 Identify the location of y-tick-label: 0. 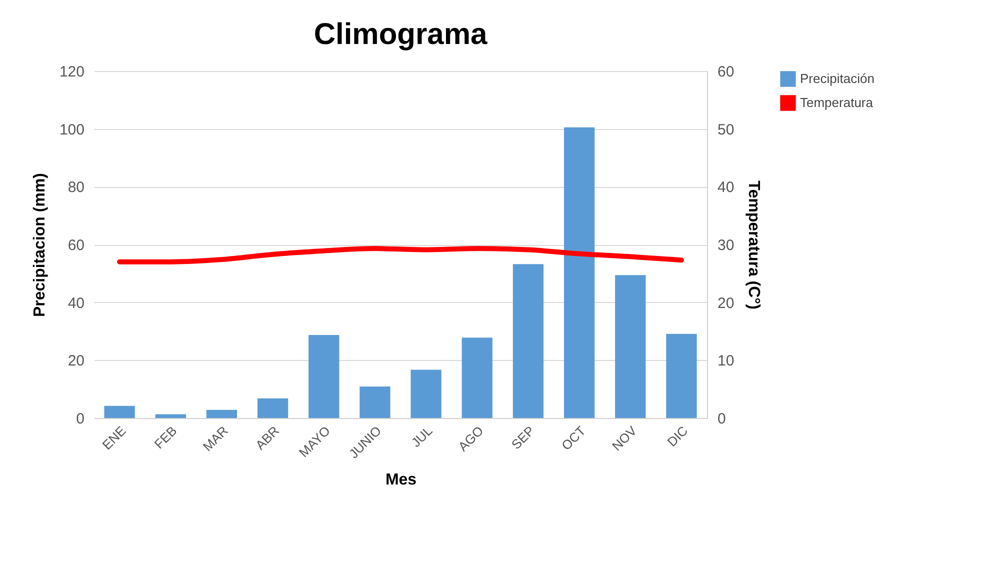
(80, 419).